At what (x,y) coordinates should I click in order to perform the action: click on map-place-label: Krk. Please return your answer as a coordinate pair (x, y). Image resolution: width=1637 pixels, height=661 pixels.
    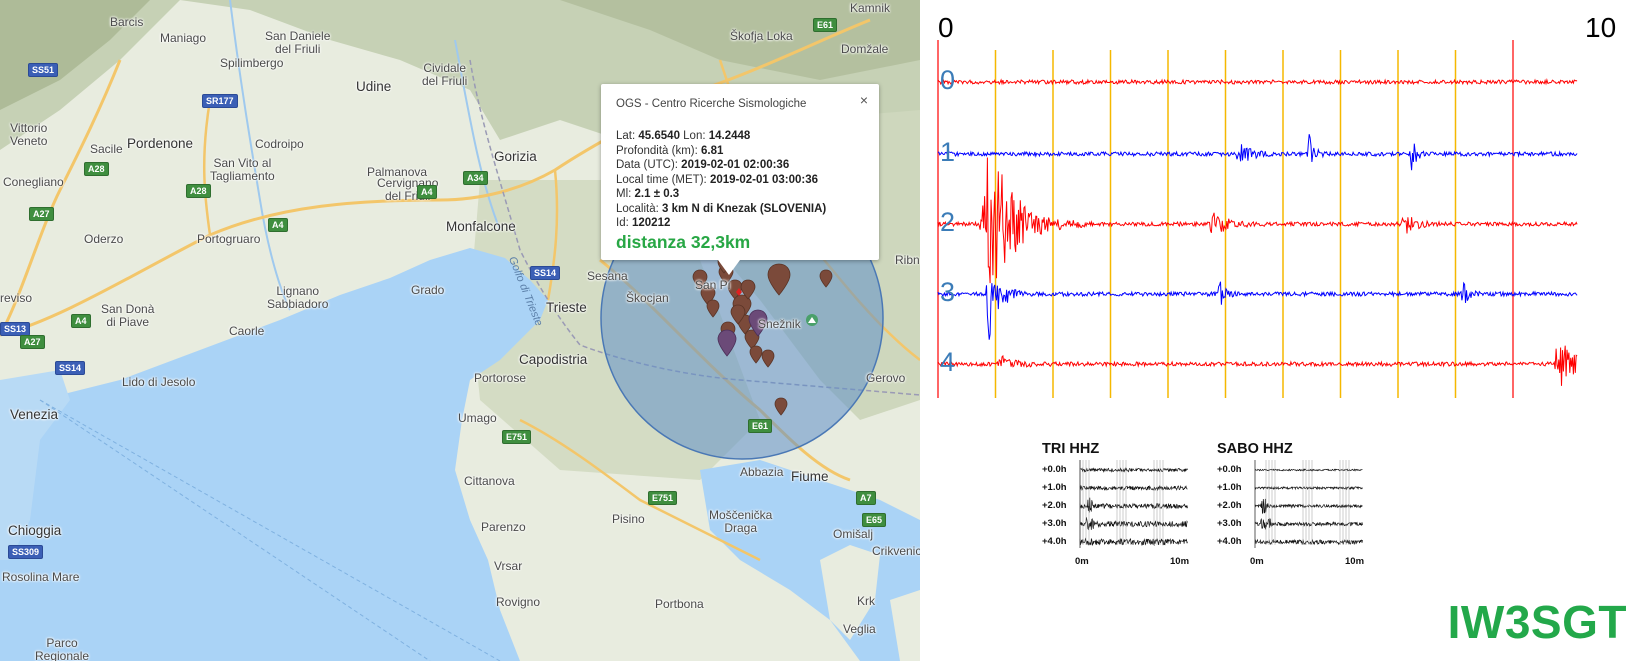
    Looking at the image, I should click on (866, 601).